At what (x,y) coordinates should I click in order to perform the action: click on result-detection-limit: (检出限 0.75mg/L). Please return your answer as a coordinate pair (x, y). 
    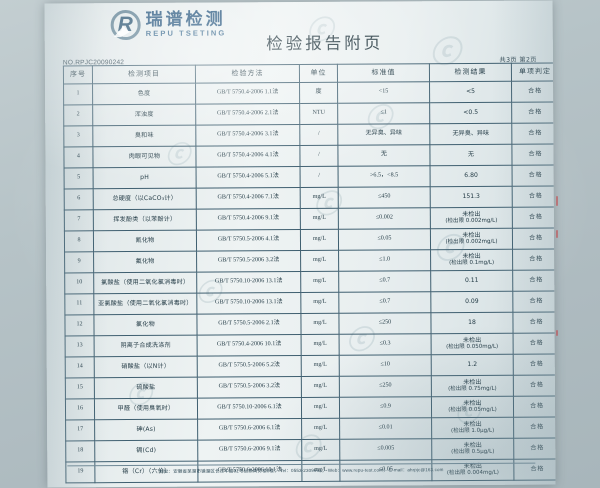
    Looking at the image, I should click on (472, 389).